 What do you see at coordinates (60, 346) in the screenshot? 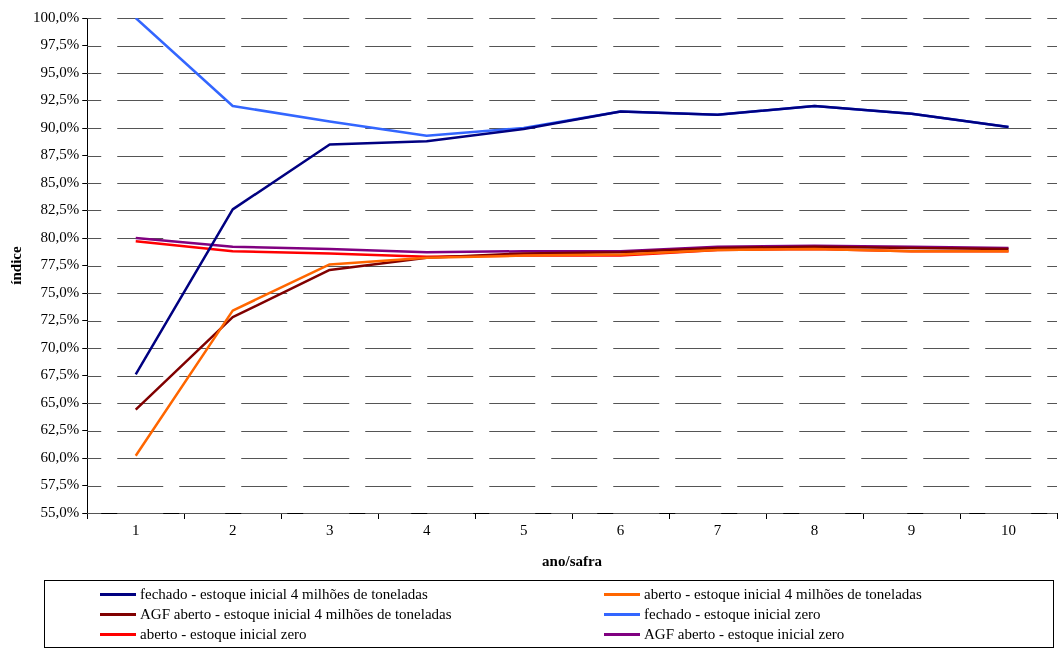
I see `y-tick-label: 70,0%` at bounding box center [60, 346].